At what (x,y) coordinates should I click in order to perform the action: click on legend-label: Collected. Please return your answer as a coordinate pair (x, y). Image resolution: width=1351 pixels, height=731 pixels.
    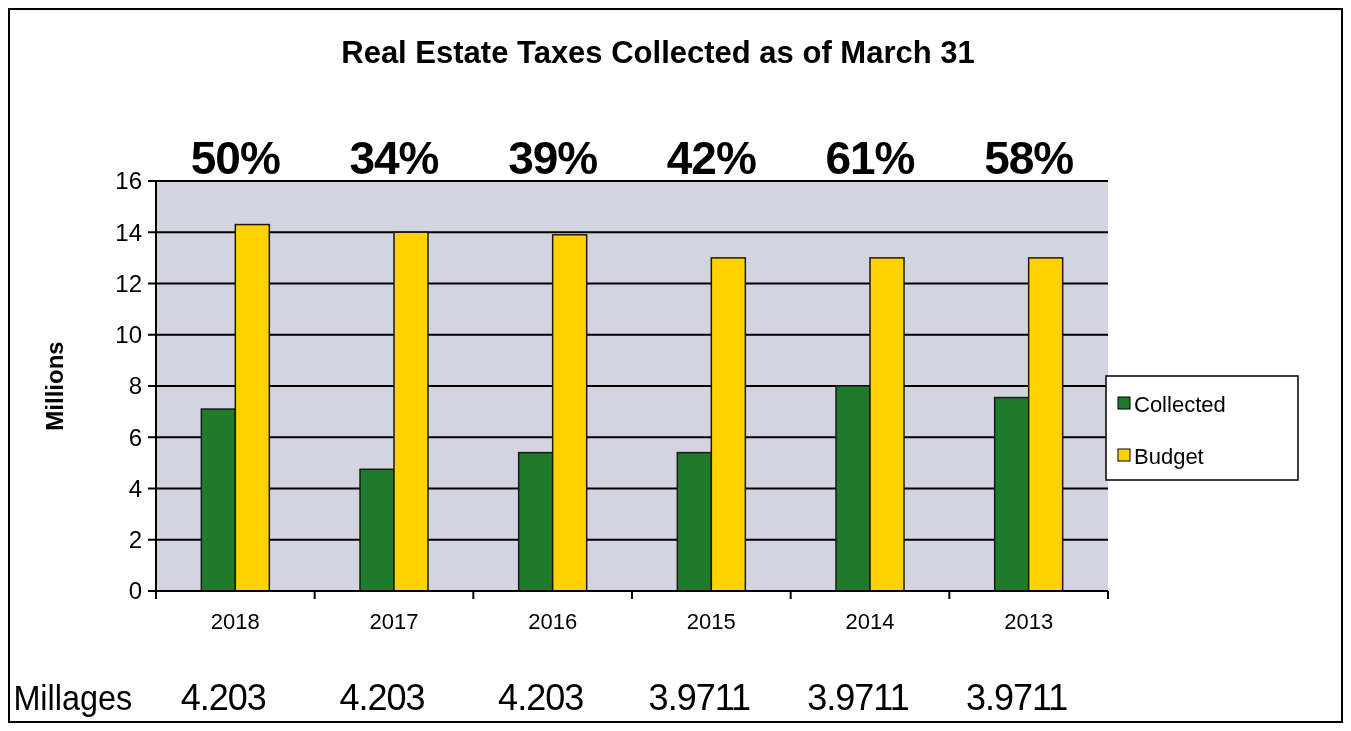
    Looking at the image, I should click on (1180, 404).